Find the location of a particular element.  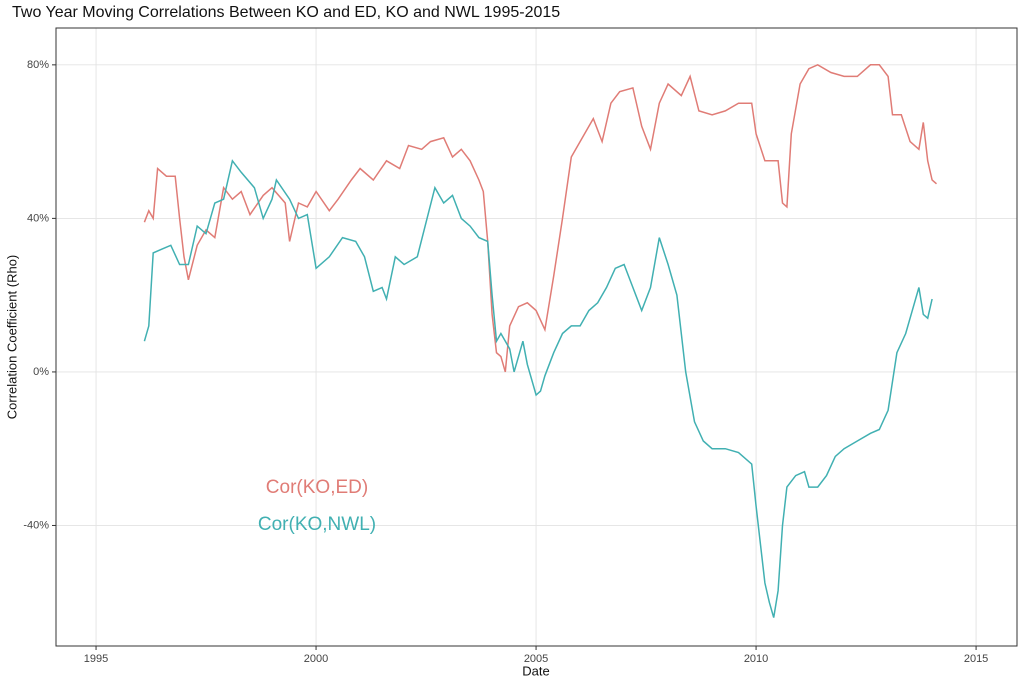

series-label: Cor(KO,NWL) is located at coordinates (317, 524).